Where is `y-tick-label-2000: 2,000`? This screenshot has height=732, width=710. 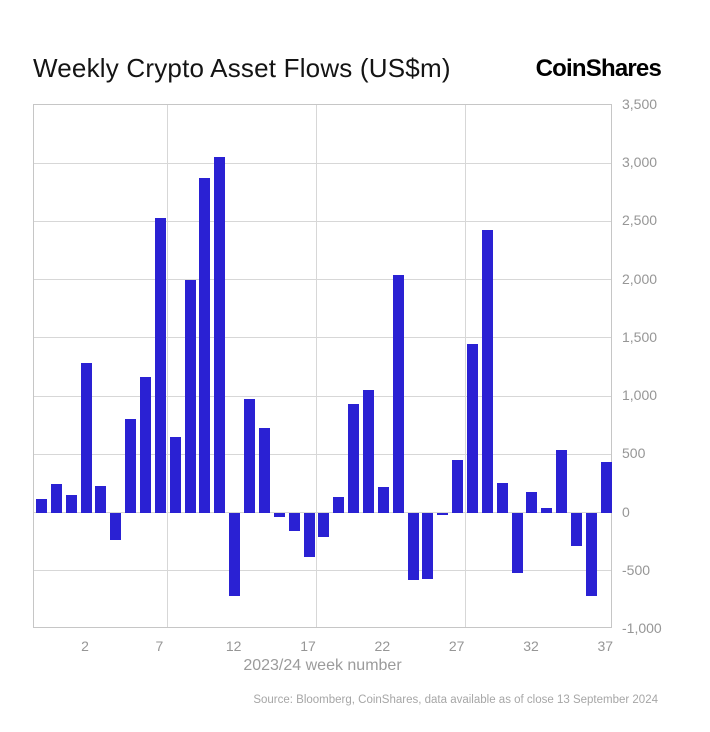 y-tick-label-2000: 2,000 is located at coordinates (640, 278).